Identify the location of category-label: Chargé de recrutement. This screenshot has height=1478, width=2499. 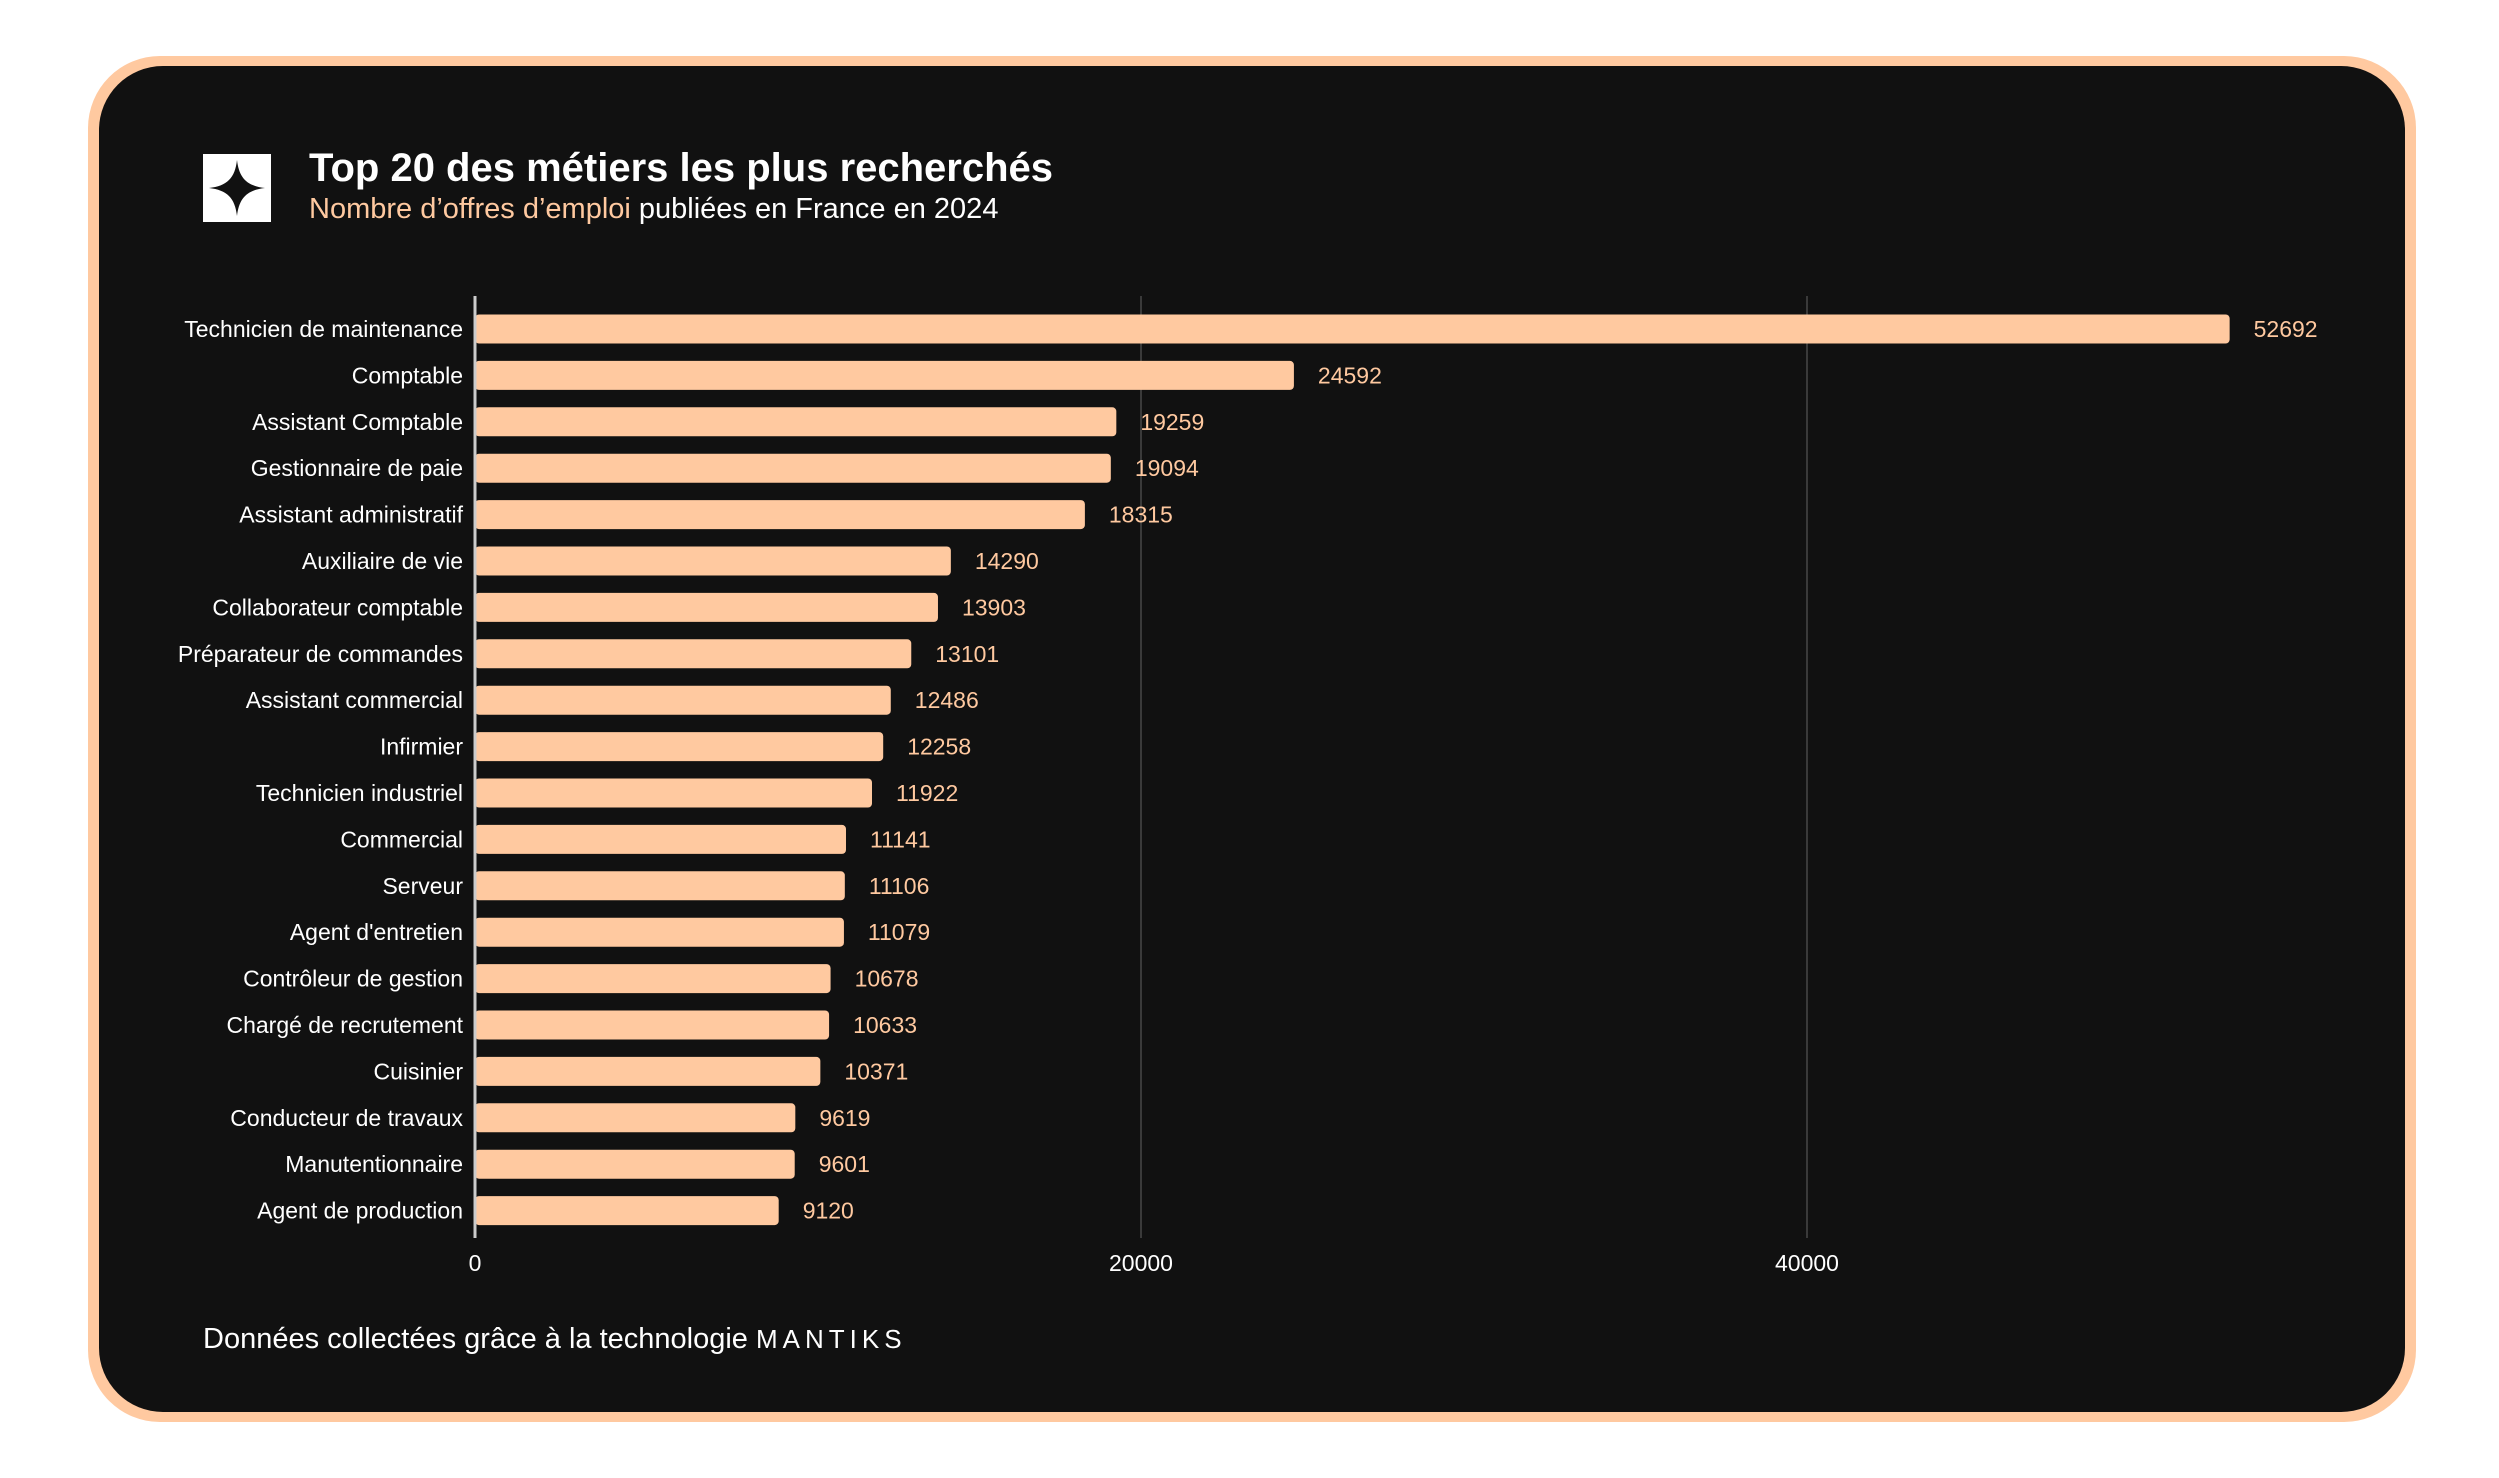
(344, 1025).